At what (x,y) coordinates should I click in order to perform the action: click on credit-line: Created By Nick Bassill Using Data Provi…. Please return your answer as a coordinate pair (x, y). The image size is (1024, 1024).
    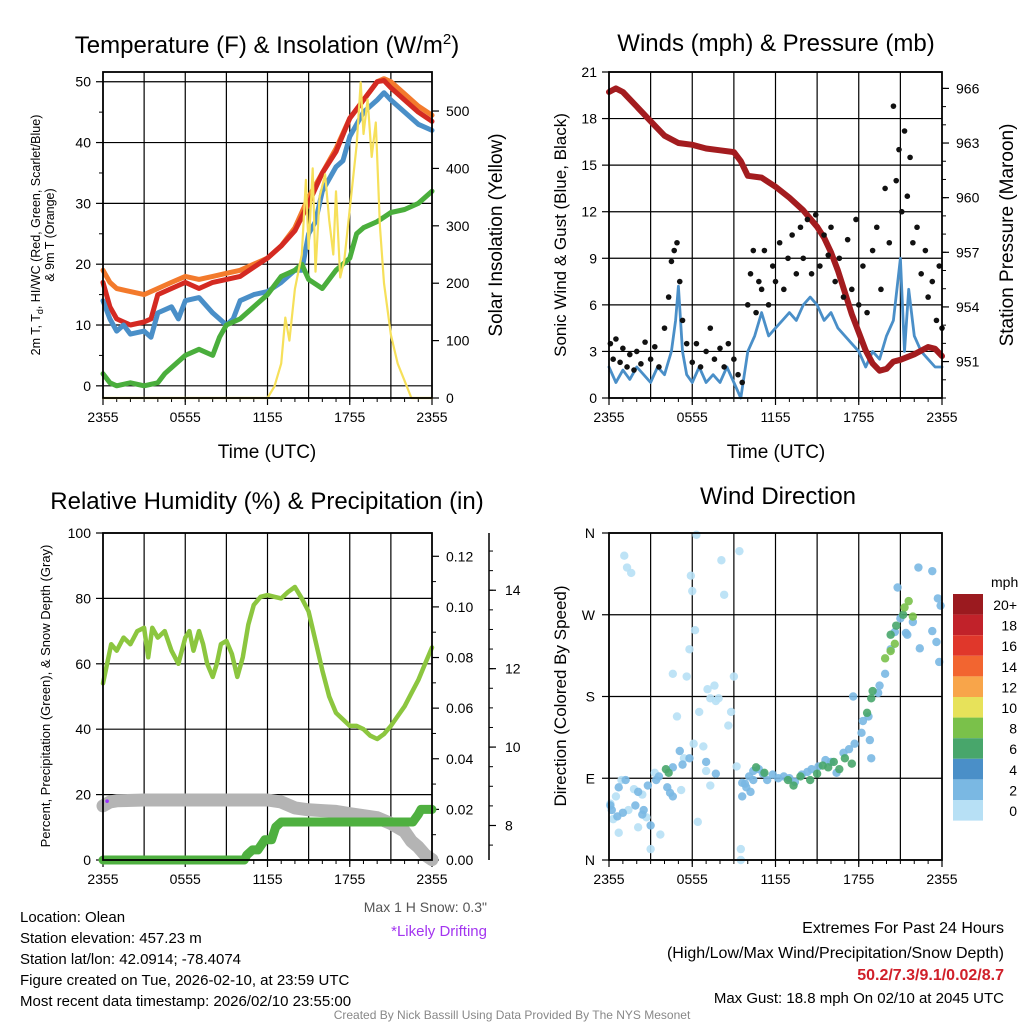
    Looking at the image, I should click on (512, 1015).